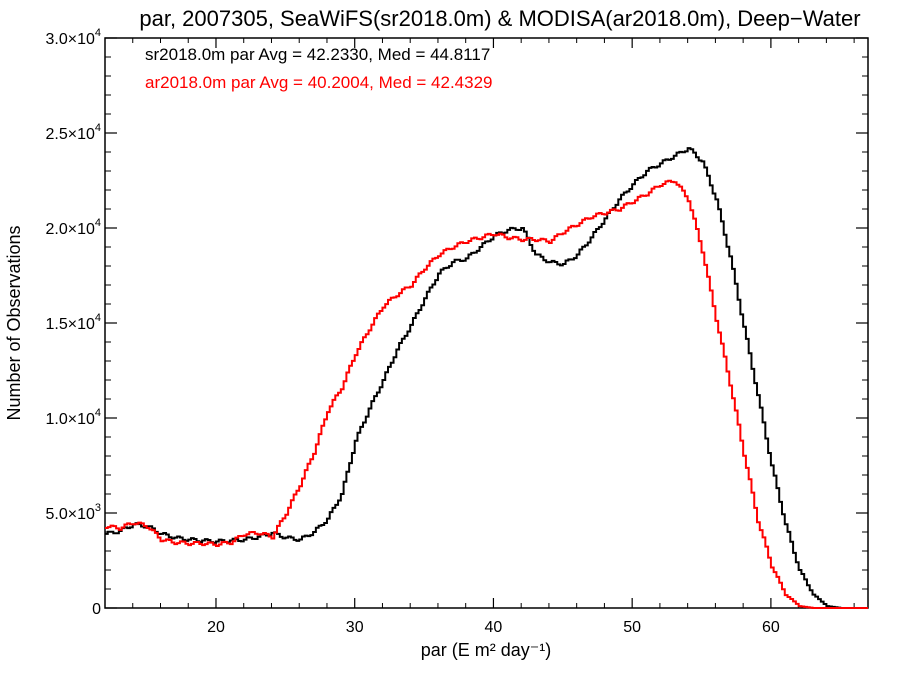 This screenshot has width=900, height=675. What do you see at coordinates (73, 227) in the screenshot?
I see `y-tick-label: 2.0×10⁴` at bounding box center [73, 227].